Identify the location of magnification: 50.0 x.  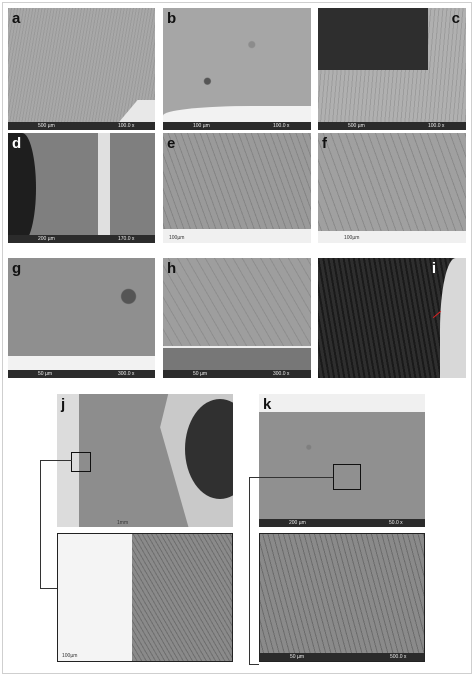
(396, 523).